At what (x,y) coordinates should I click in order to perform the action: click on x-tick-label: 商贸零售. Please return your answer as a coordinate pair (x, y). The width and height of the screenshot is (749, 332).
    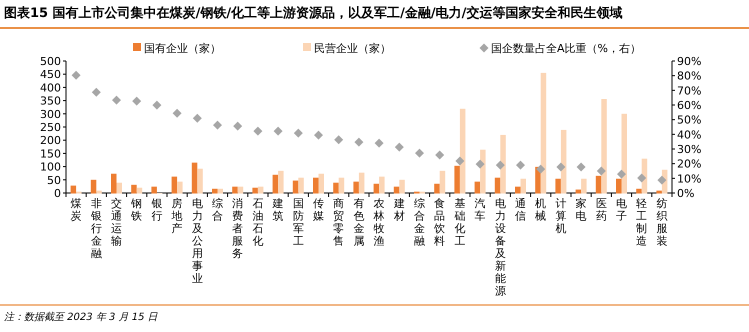
    Looking at the image, I should click on (338, 222).